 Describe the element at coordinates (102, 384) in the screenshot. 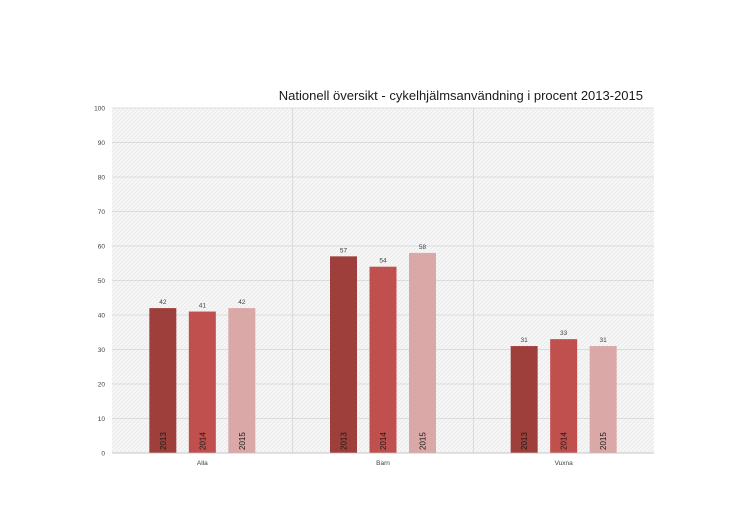

I see `y-tick-label: 20` at that location.